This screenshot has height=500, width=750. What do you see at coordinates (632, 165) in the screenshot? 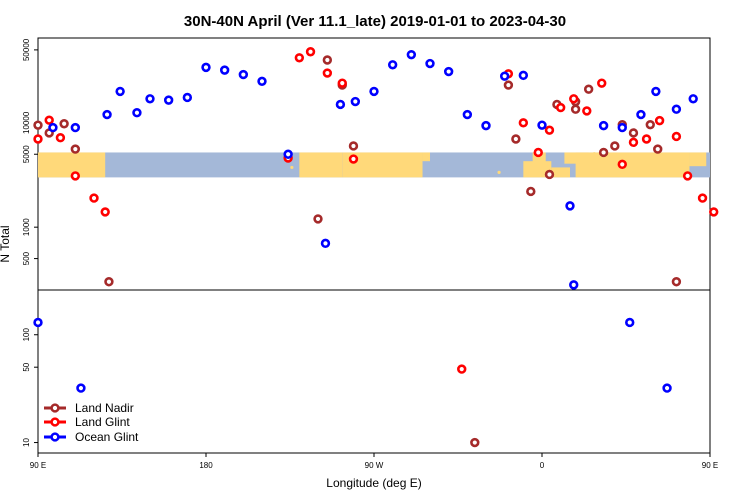
I see `map-land-central-asia` at bounding box center [632, 165].